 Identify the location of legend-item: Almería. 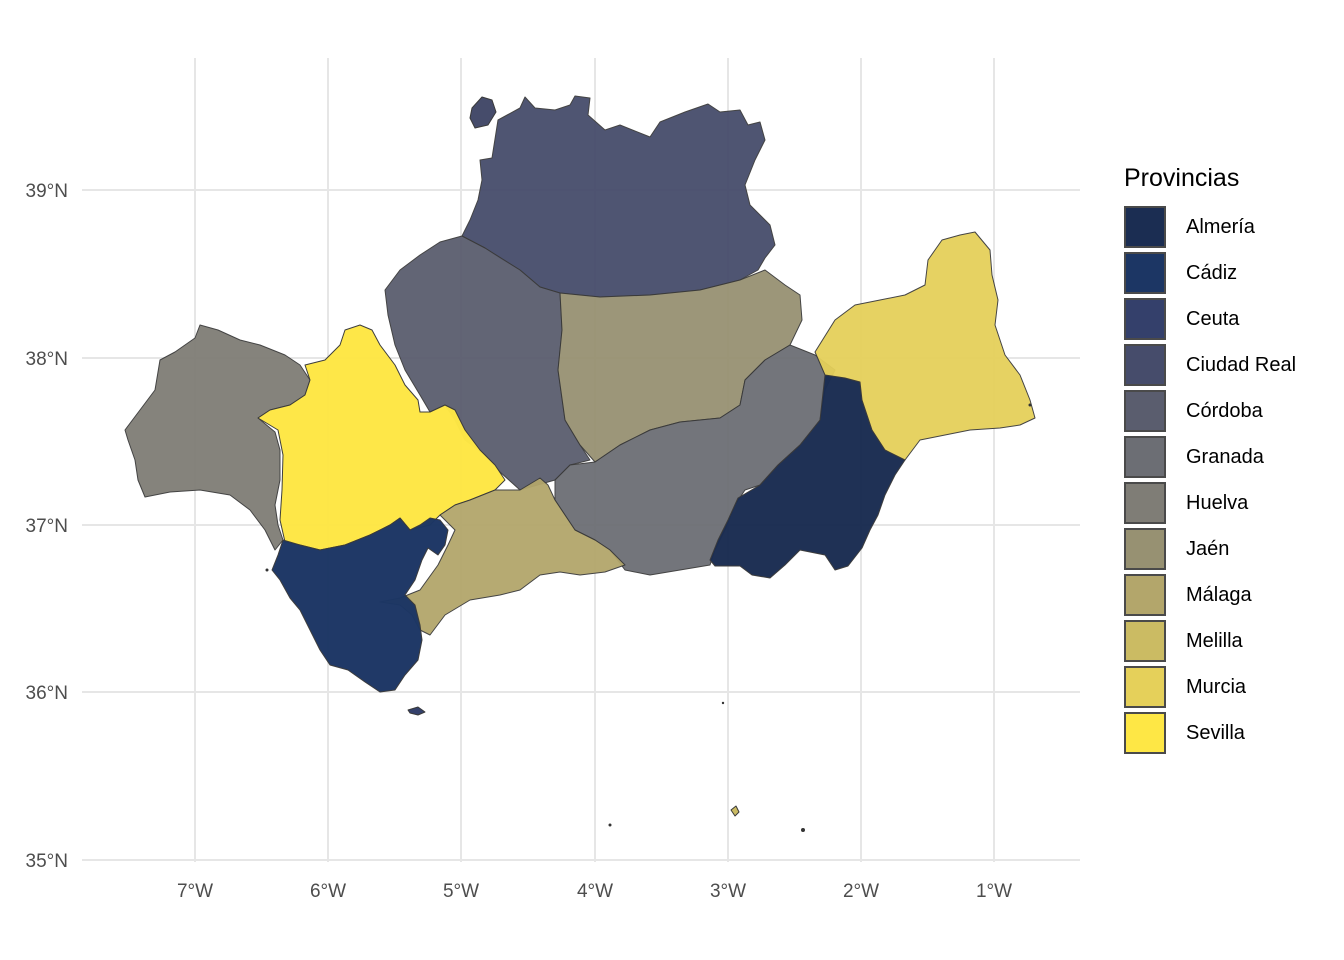
(1210, 227).